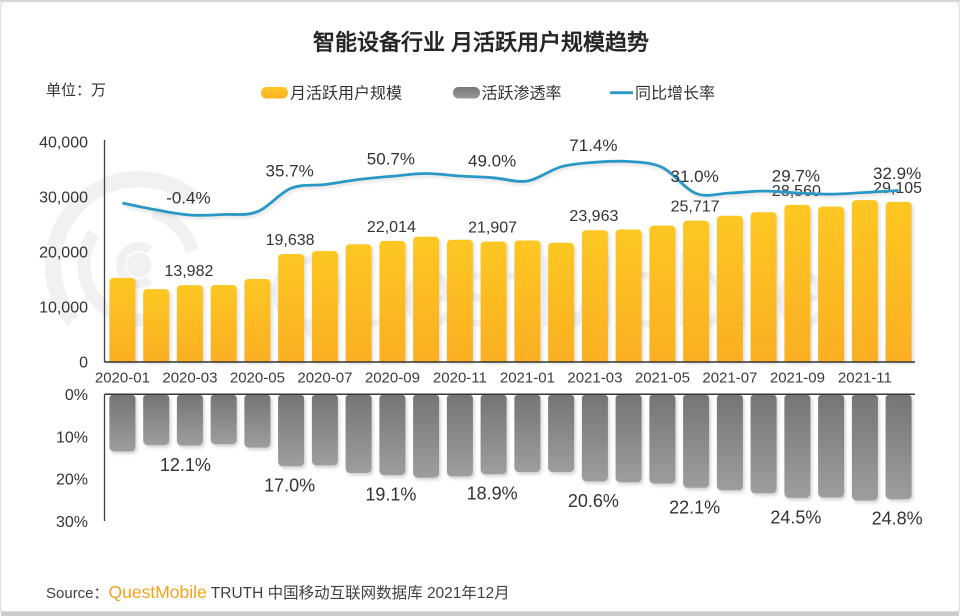  I want to click on svg-text: 18.9%, so click(492, 494).